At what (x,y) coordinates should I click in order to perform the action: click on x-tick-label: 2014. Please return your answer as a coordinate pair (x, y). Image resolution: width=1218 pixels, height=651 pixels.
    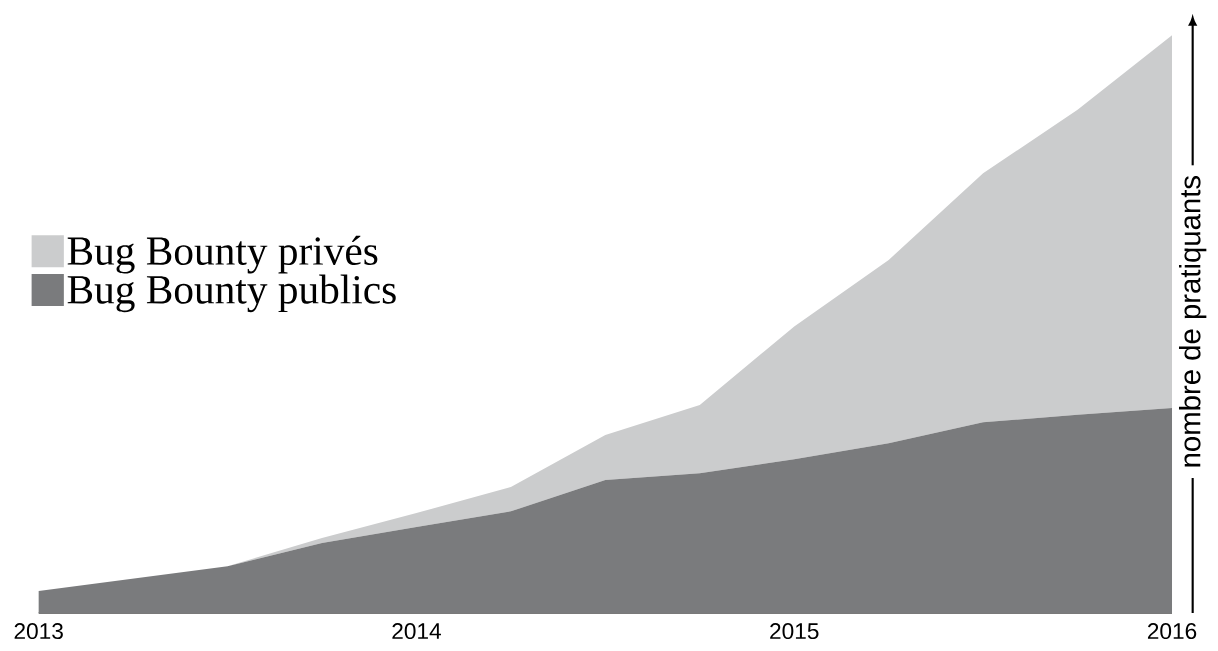
    Looking at the image, I should click on (416, 631).